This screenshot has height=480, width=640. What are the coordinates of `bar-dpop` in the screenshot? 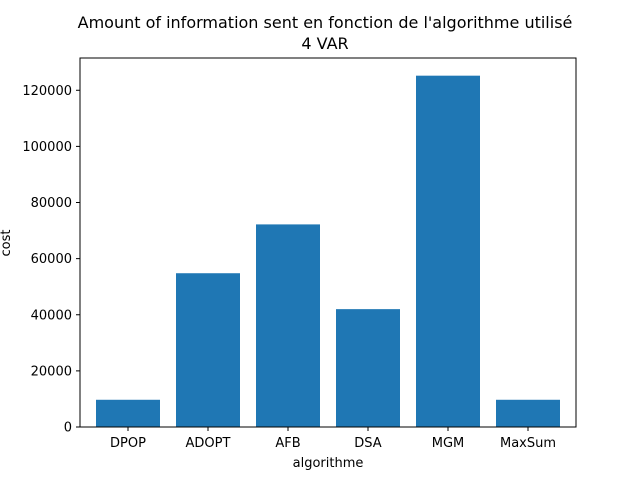 It's located at (128, 413).